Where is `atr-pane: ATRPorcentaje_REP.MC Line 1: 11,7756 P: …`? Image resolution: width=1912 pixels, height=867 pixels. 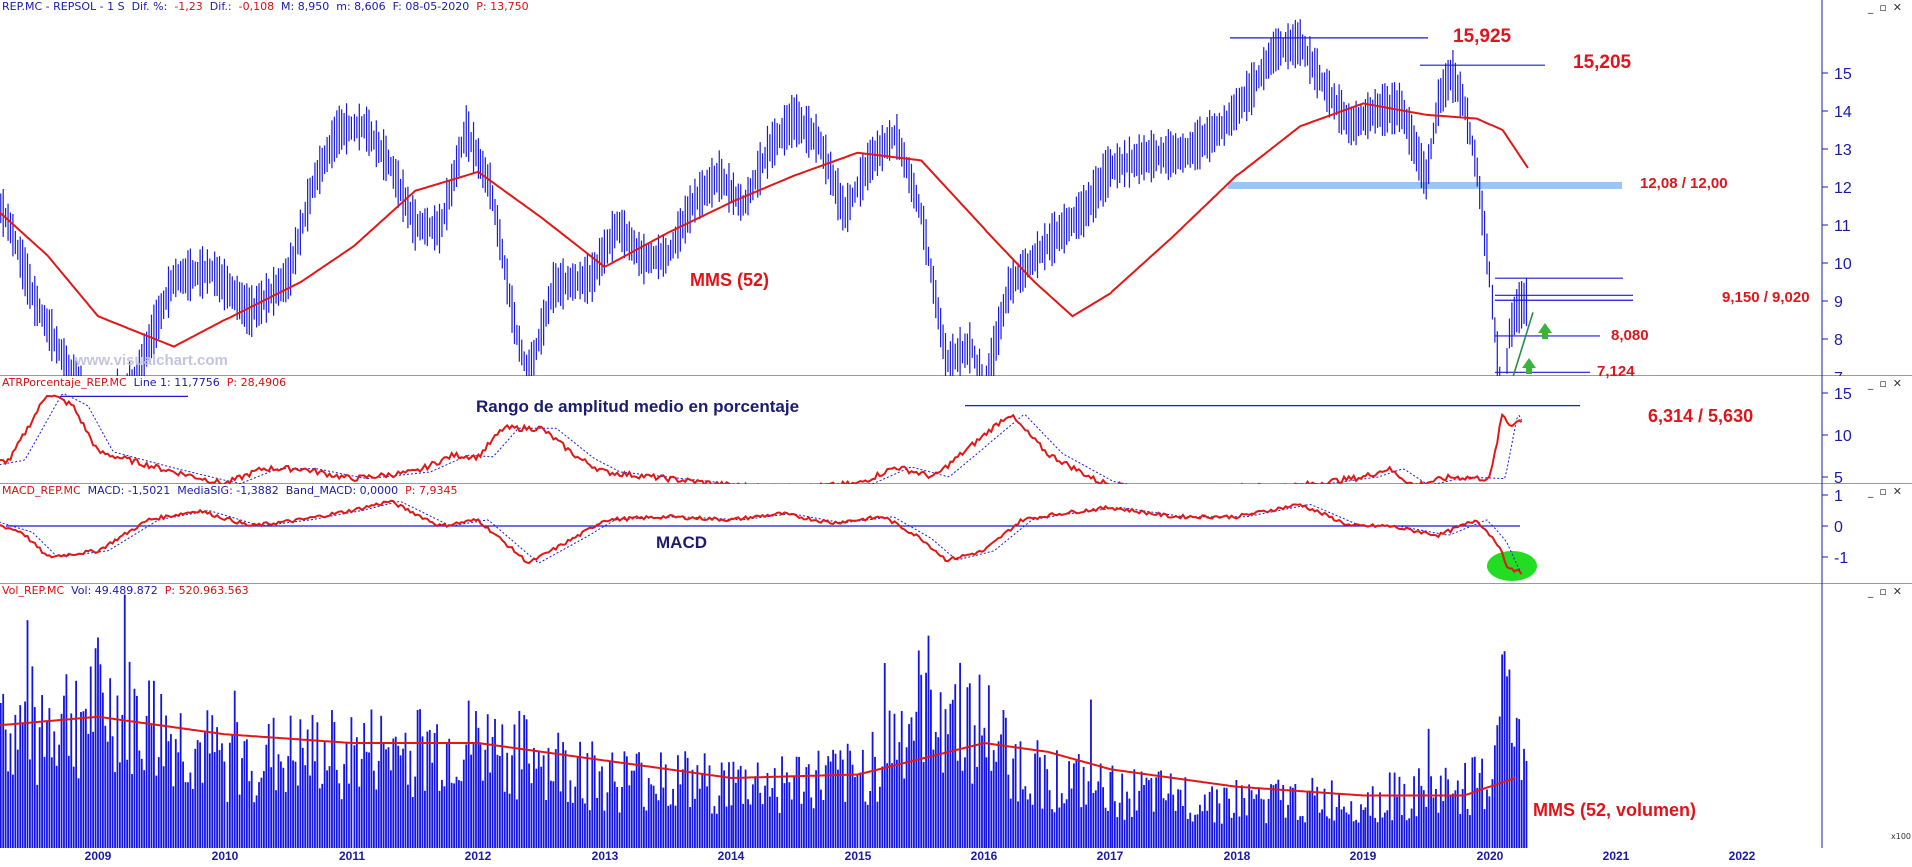
atr-pane: ATRPorcentaje_REP.MC Line 1: 11,7756 P: … is located at coordinates (956, 430).